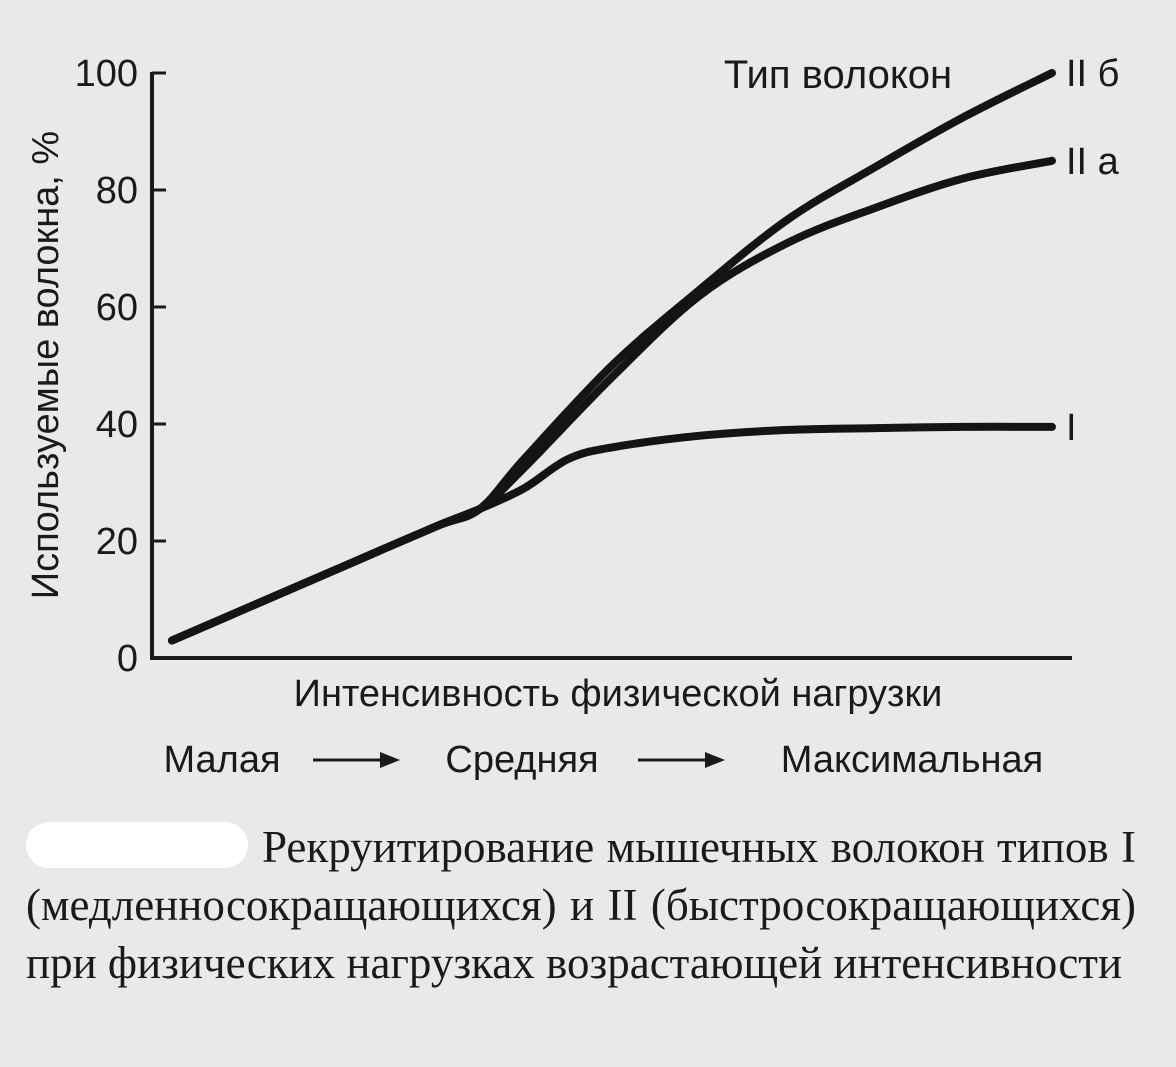 The width and height of the screenshot is (1176, 1067). I want to click on x-scale-high: Максимальная, so click(912, 760).